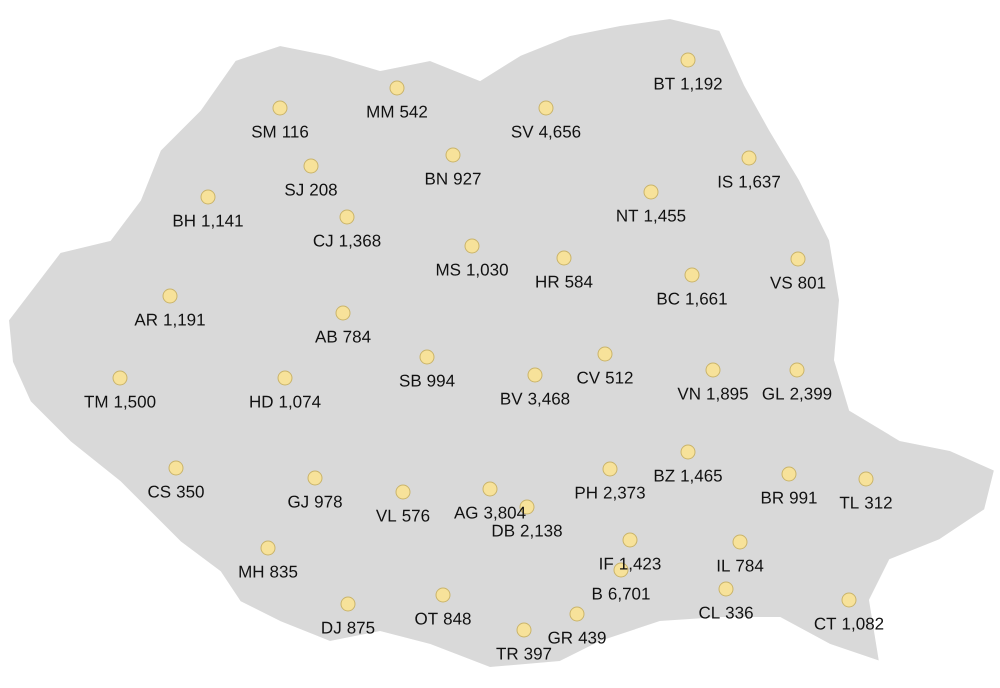  Describe the element at coordinates (323, 190) in the screenshot. I see `data-label: 208` at that location.